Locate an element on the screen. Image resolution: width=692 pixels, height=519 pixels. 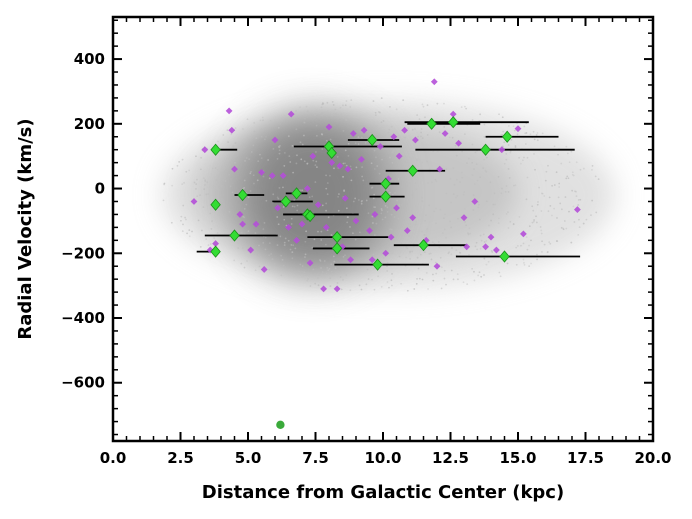
x-tick-label: 10.0 is located at coordinates (382, 458).